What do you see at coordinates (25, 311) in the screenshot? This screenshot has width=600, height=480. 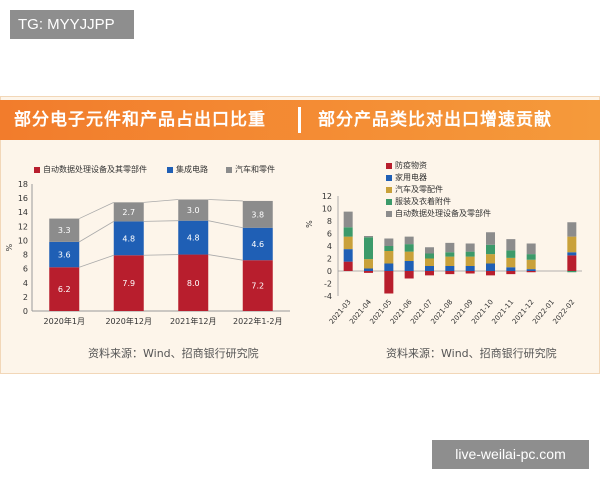 I see `left-y-tick-label: 0` at bounding box center [25, 311].